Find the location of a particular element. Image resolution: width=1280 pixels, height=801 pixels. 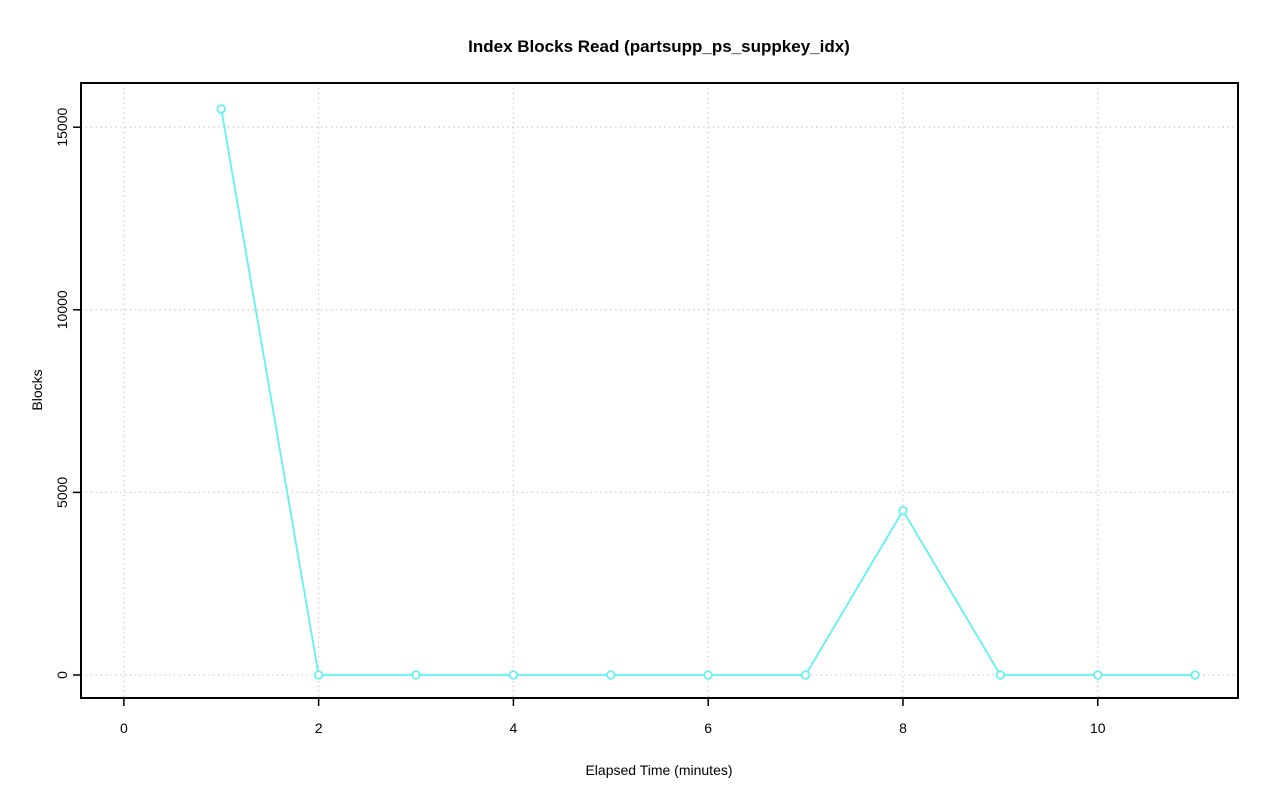

x-tick-label: 6 is located at coordinates (708, 728).